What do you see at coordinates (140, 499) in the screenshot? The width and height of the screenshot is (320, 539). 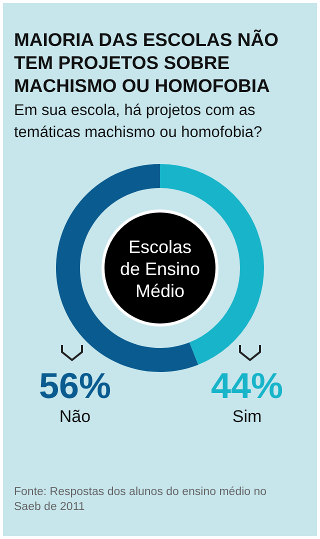 I see `source-note: Fonte: Respostas dos alunos do ensino médio no Saeb de 2011` at bounding box center [140, 499].